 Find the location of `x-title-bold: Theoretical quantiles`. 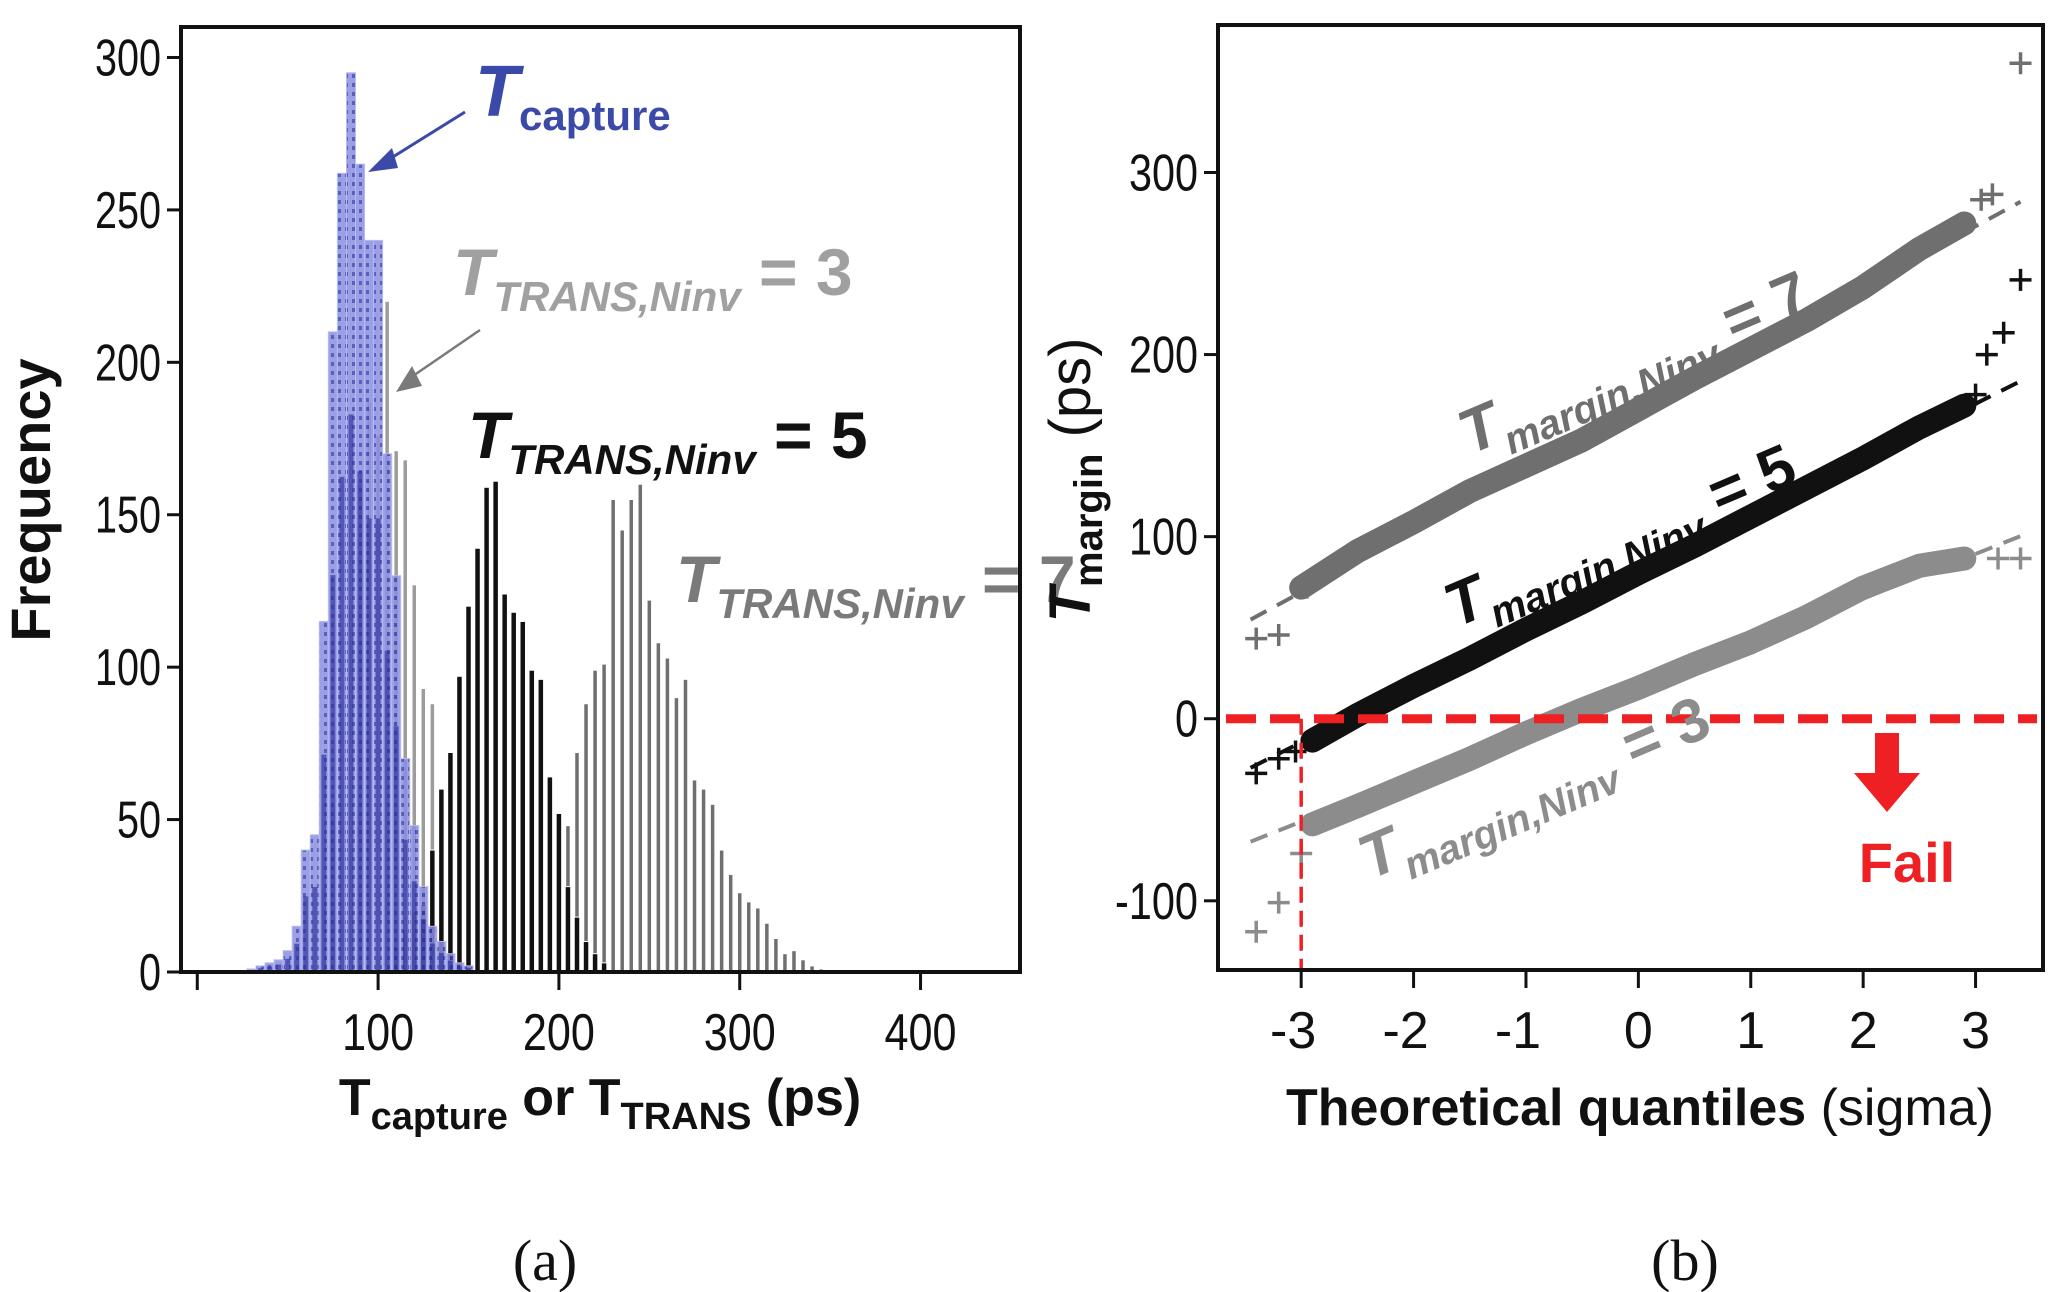

x-title-bold: Theoretical quantiles is located at coordinates (1546, 1108).